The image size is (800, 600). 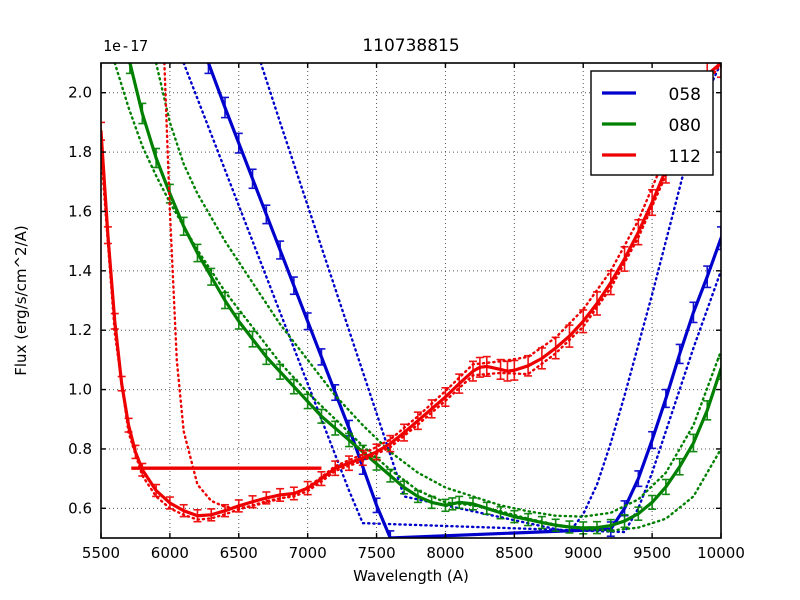 I want to click on legend-box, so click(x=652, y=123).